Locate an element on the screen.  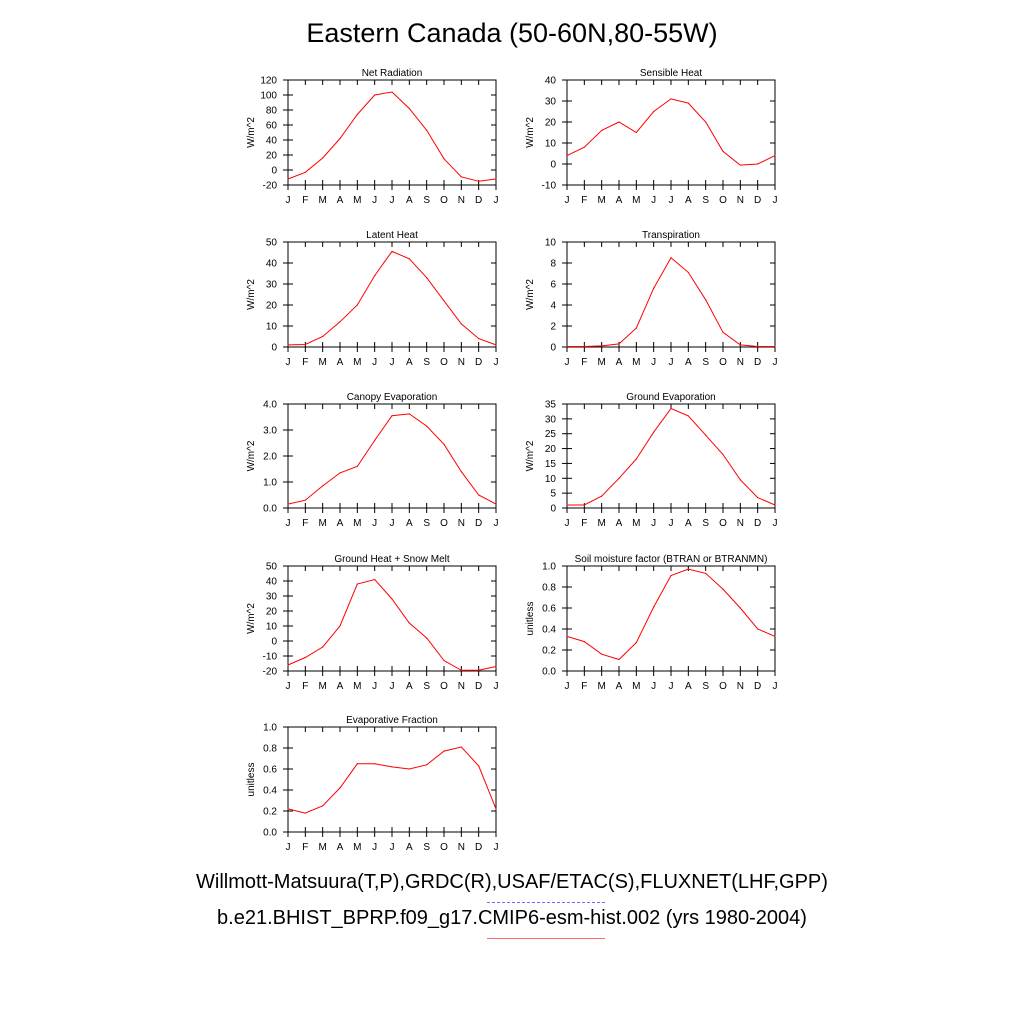
chart-title: Ground Heat + Snow Melt is located at coordinates (392, 559).